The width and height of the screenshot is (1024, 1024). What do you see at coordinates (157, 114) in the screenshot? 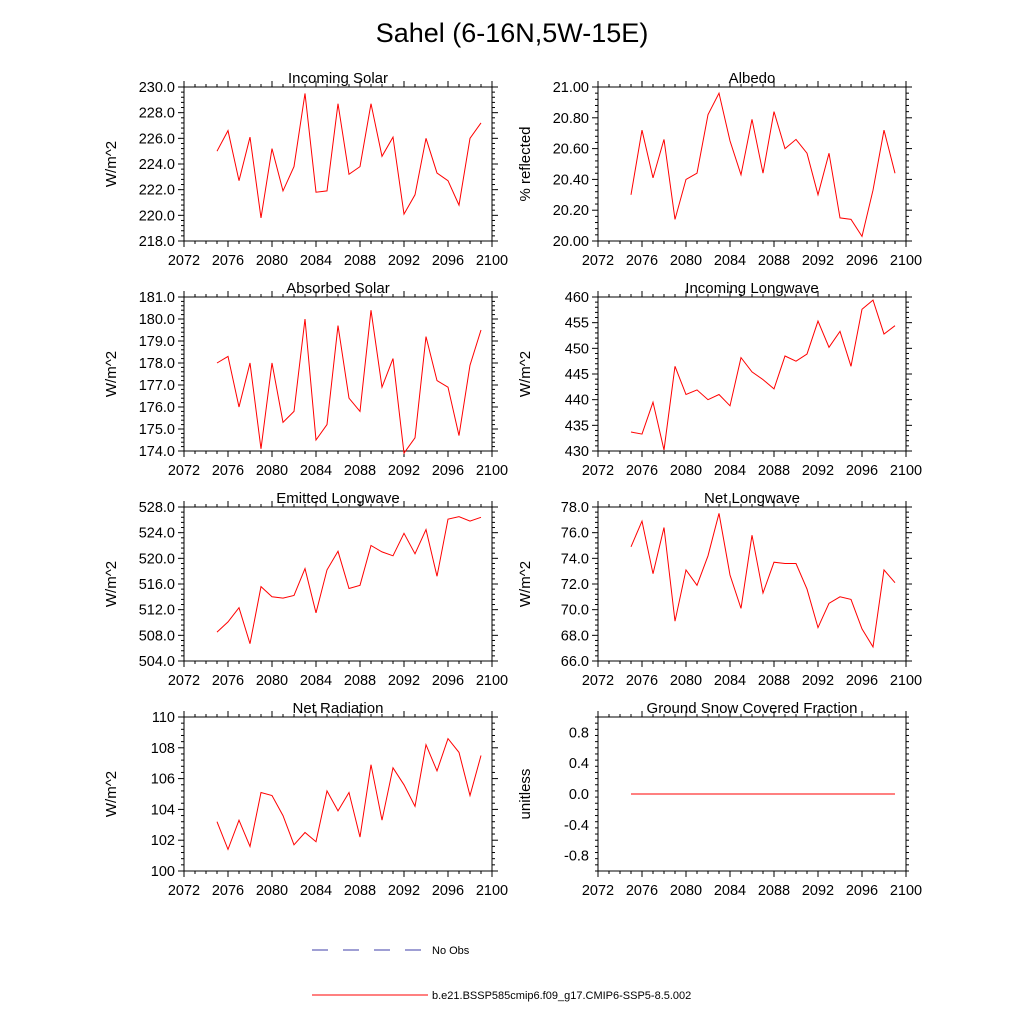
I see `y-tick-label: 228.0` at bounding box center [157, 114].